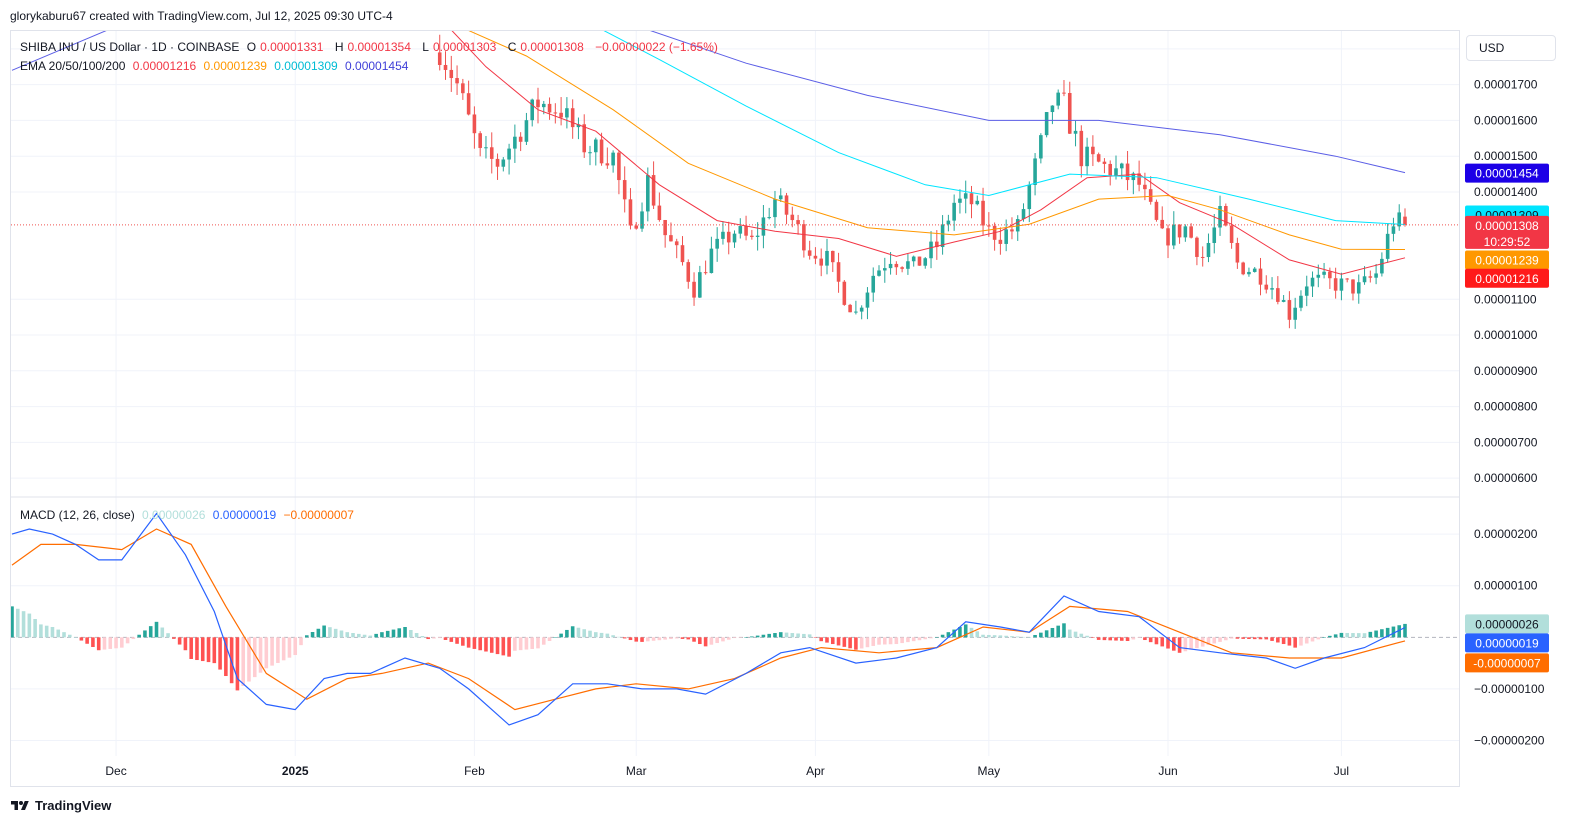  Describe the element at coordinates (1506, 156) in the screenshot. I see `price-tick-label: 0.00001500` at that location.